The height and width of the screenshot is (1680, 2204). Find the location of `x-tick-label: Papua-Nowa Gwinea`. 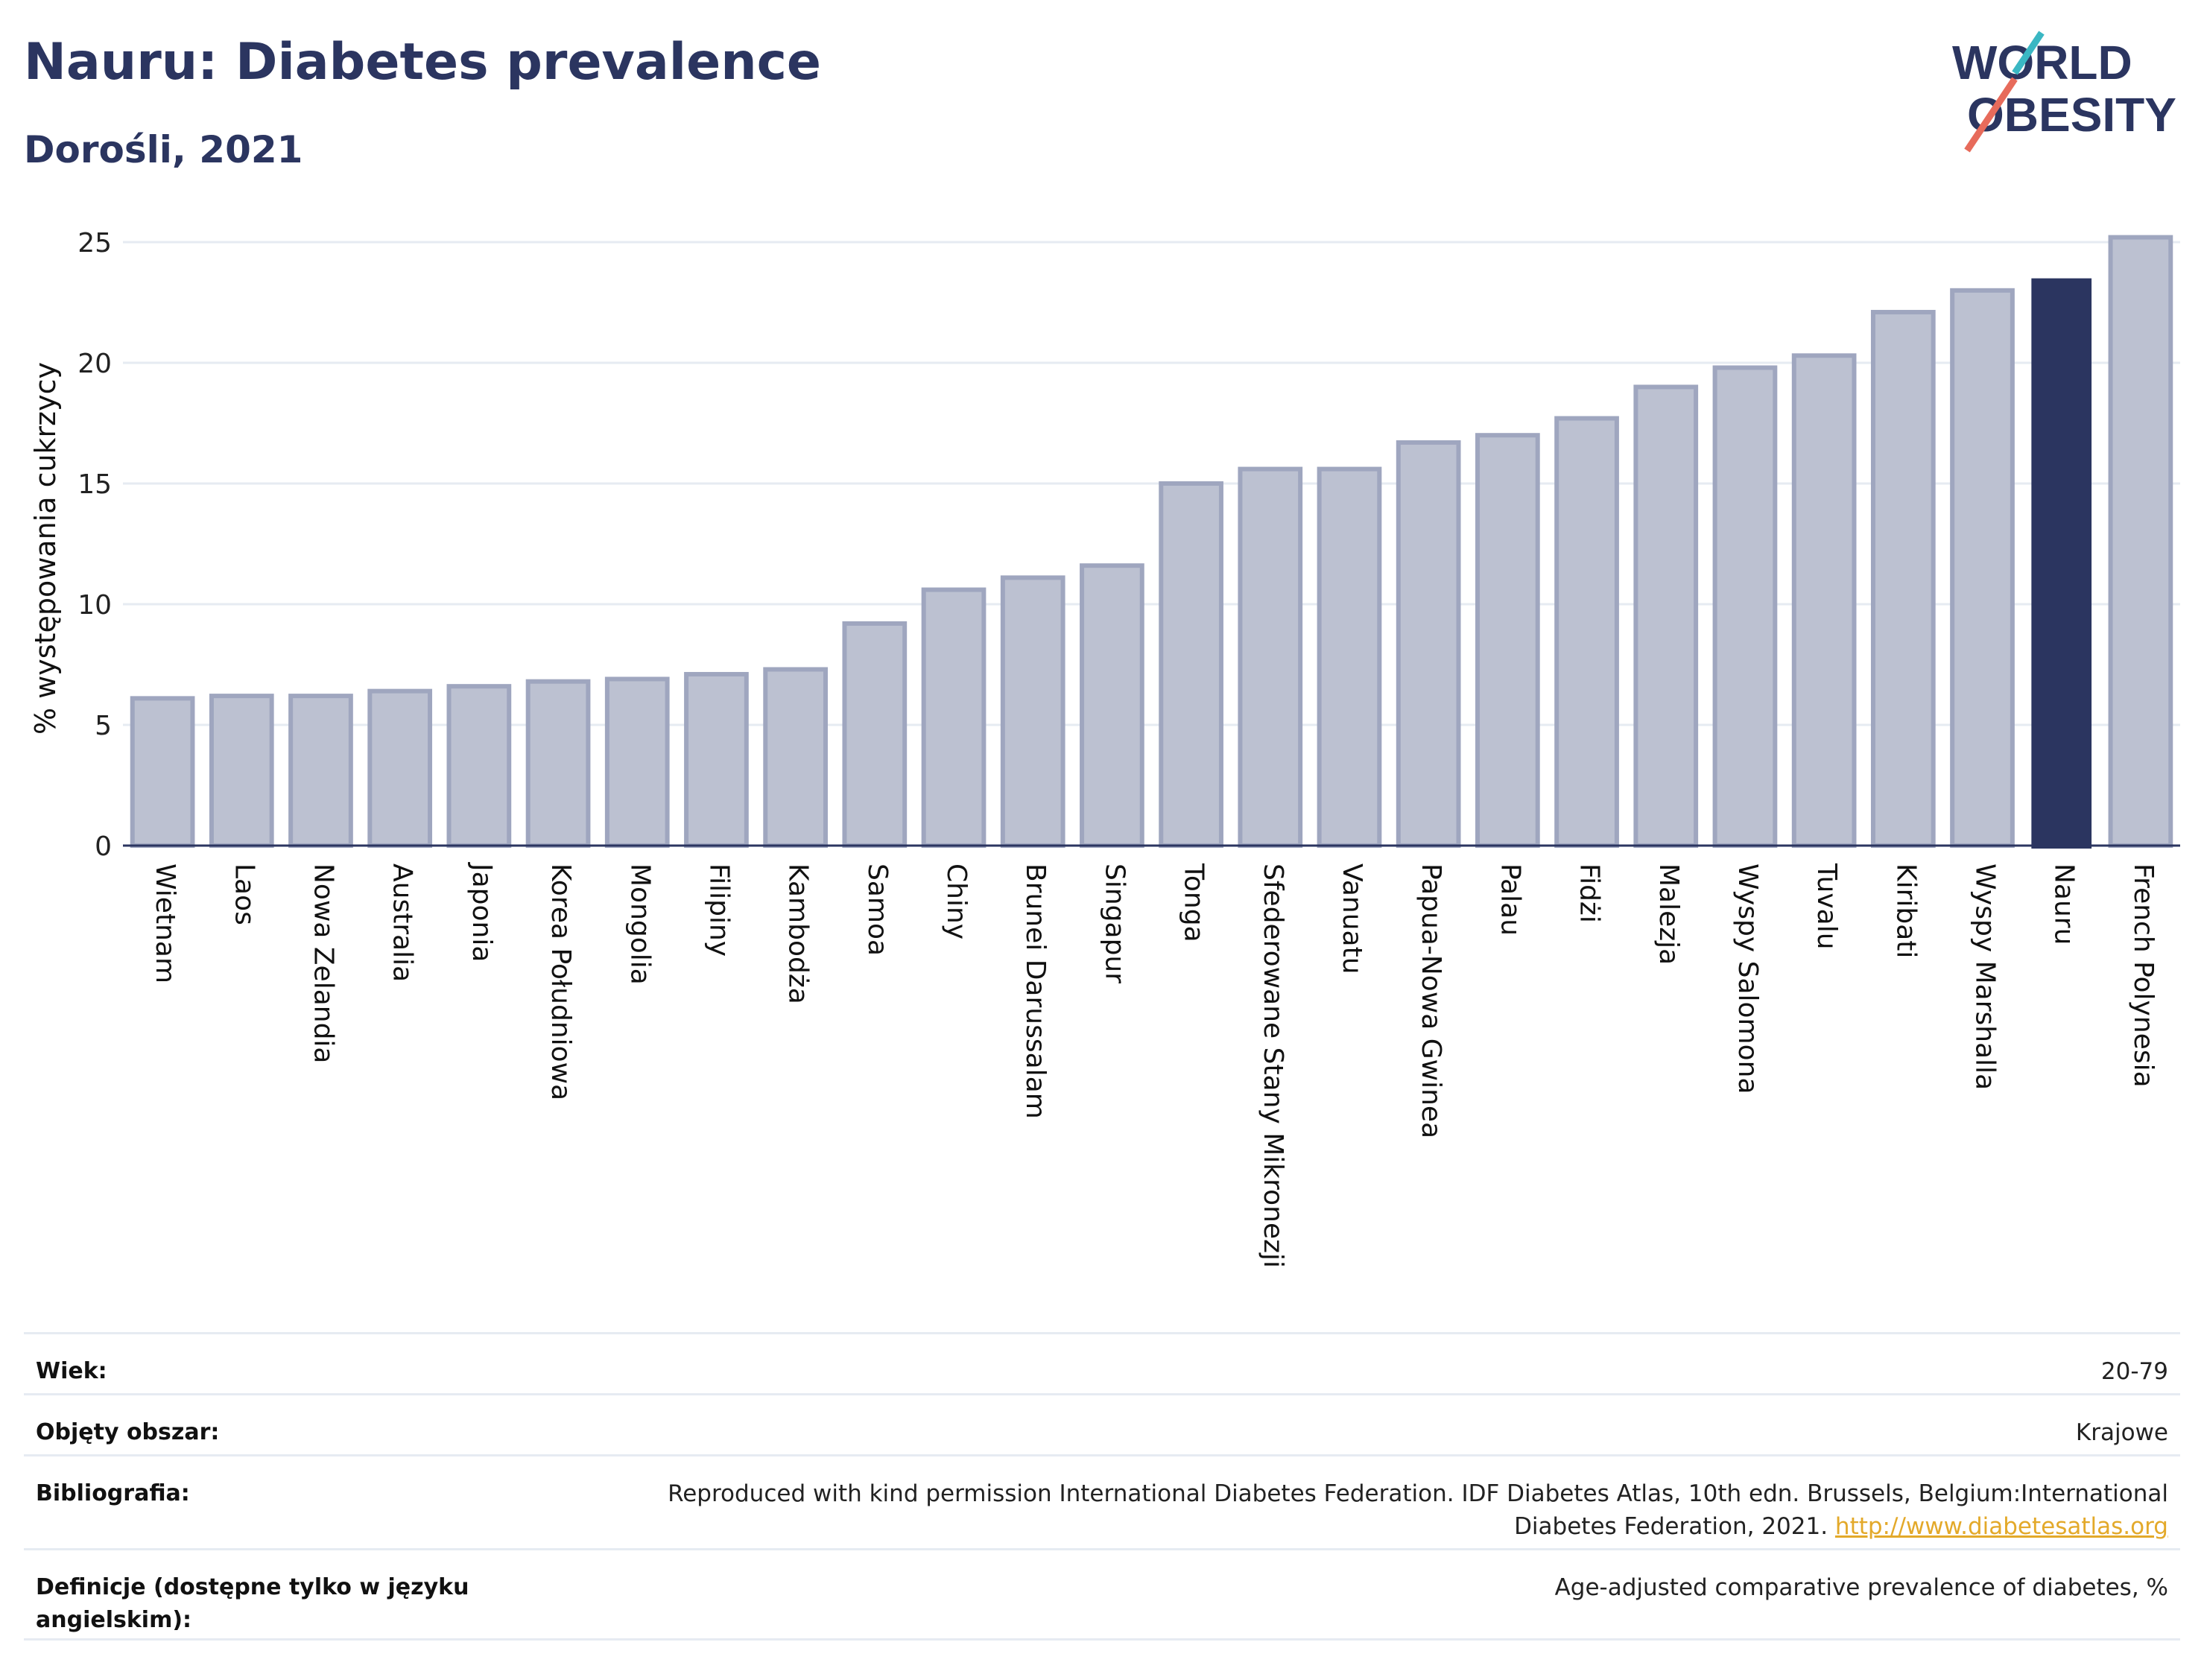

x-tick-label: Papua-Nowa Gwinea is located at coordinates (1431, 1000).